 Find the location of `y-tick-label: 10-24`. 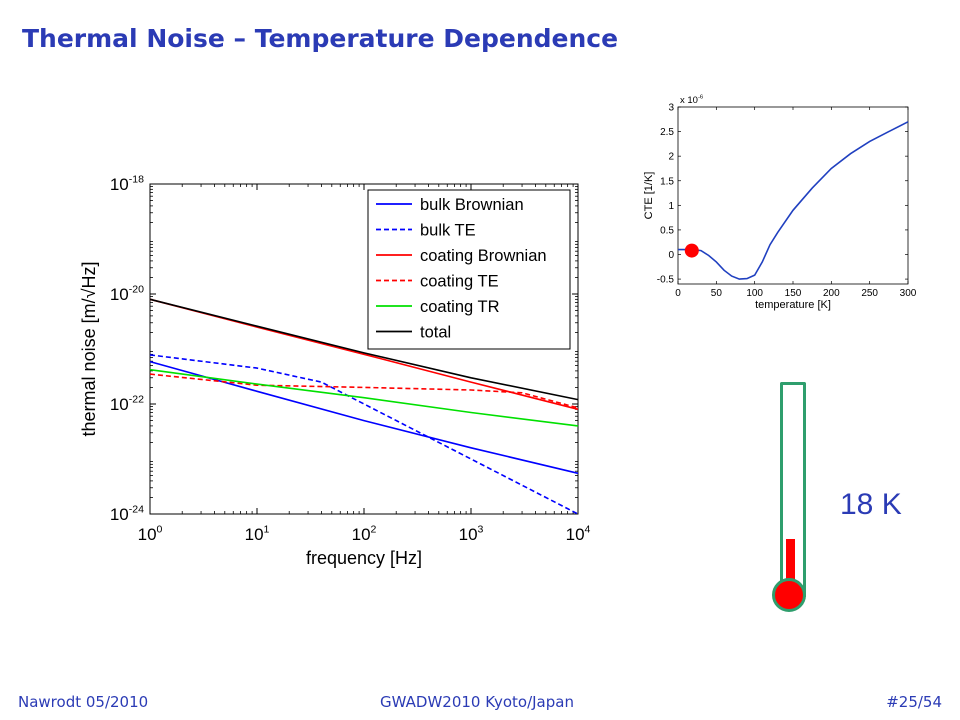

y-tick-label: 10-24 is located at coordinates (127, 513).